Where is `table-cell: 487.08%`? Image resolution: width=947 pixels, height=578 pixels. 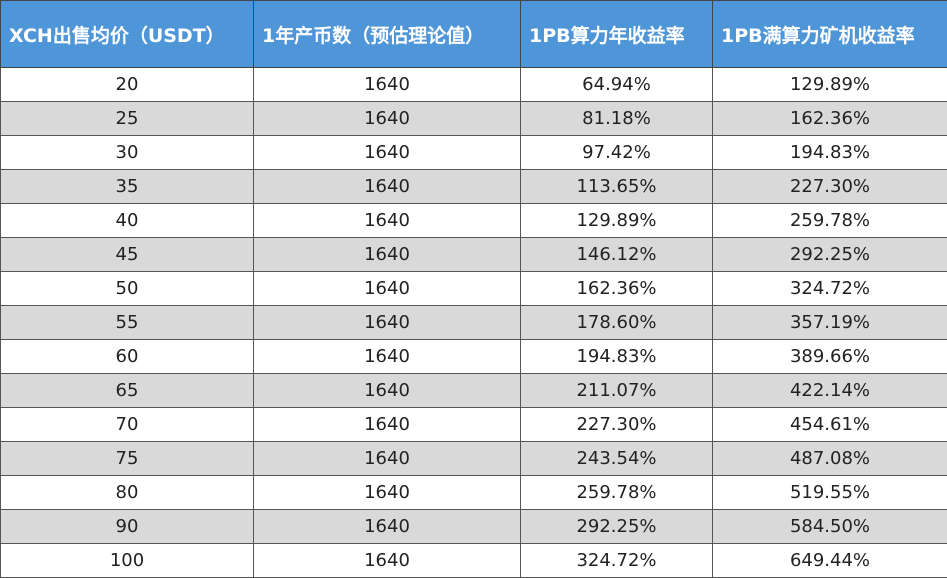 table-cell: 487.08% is located at coordinates (830, 459).